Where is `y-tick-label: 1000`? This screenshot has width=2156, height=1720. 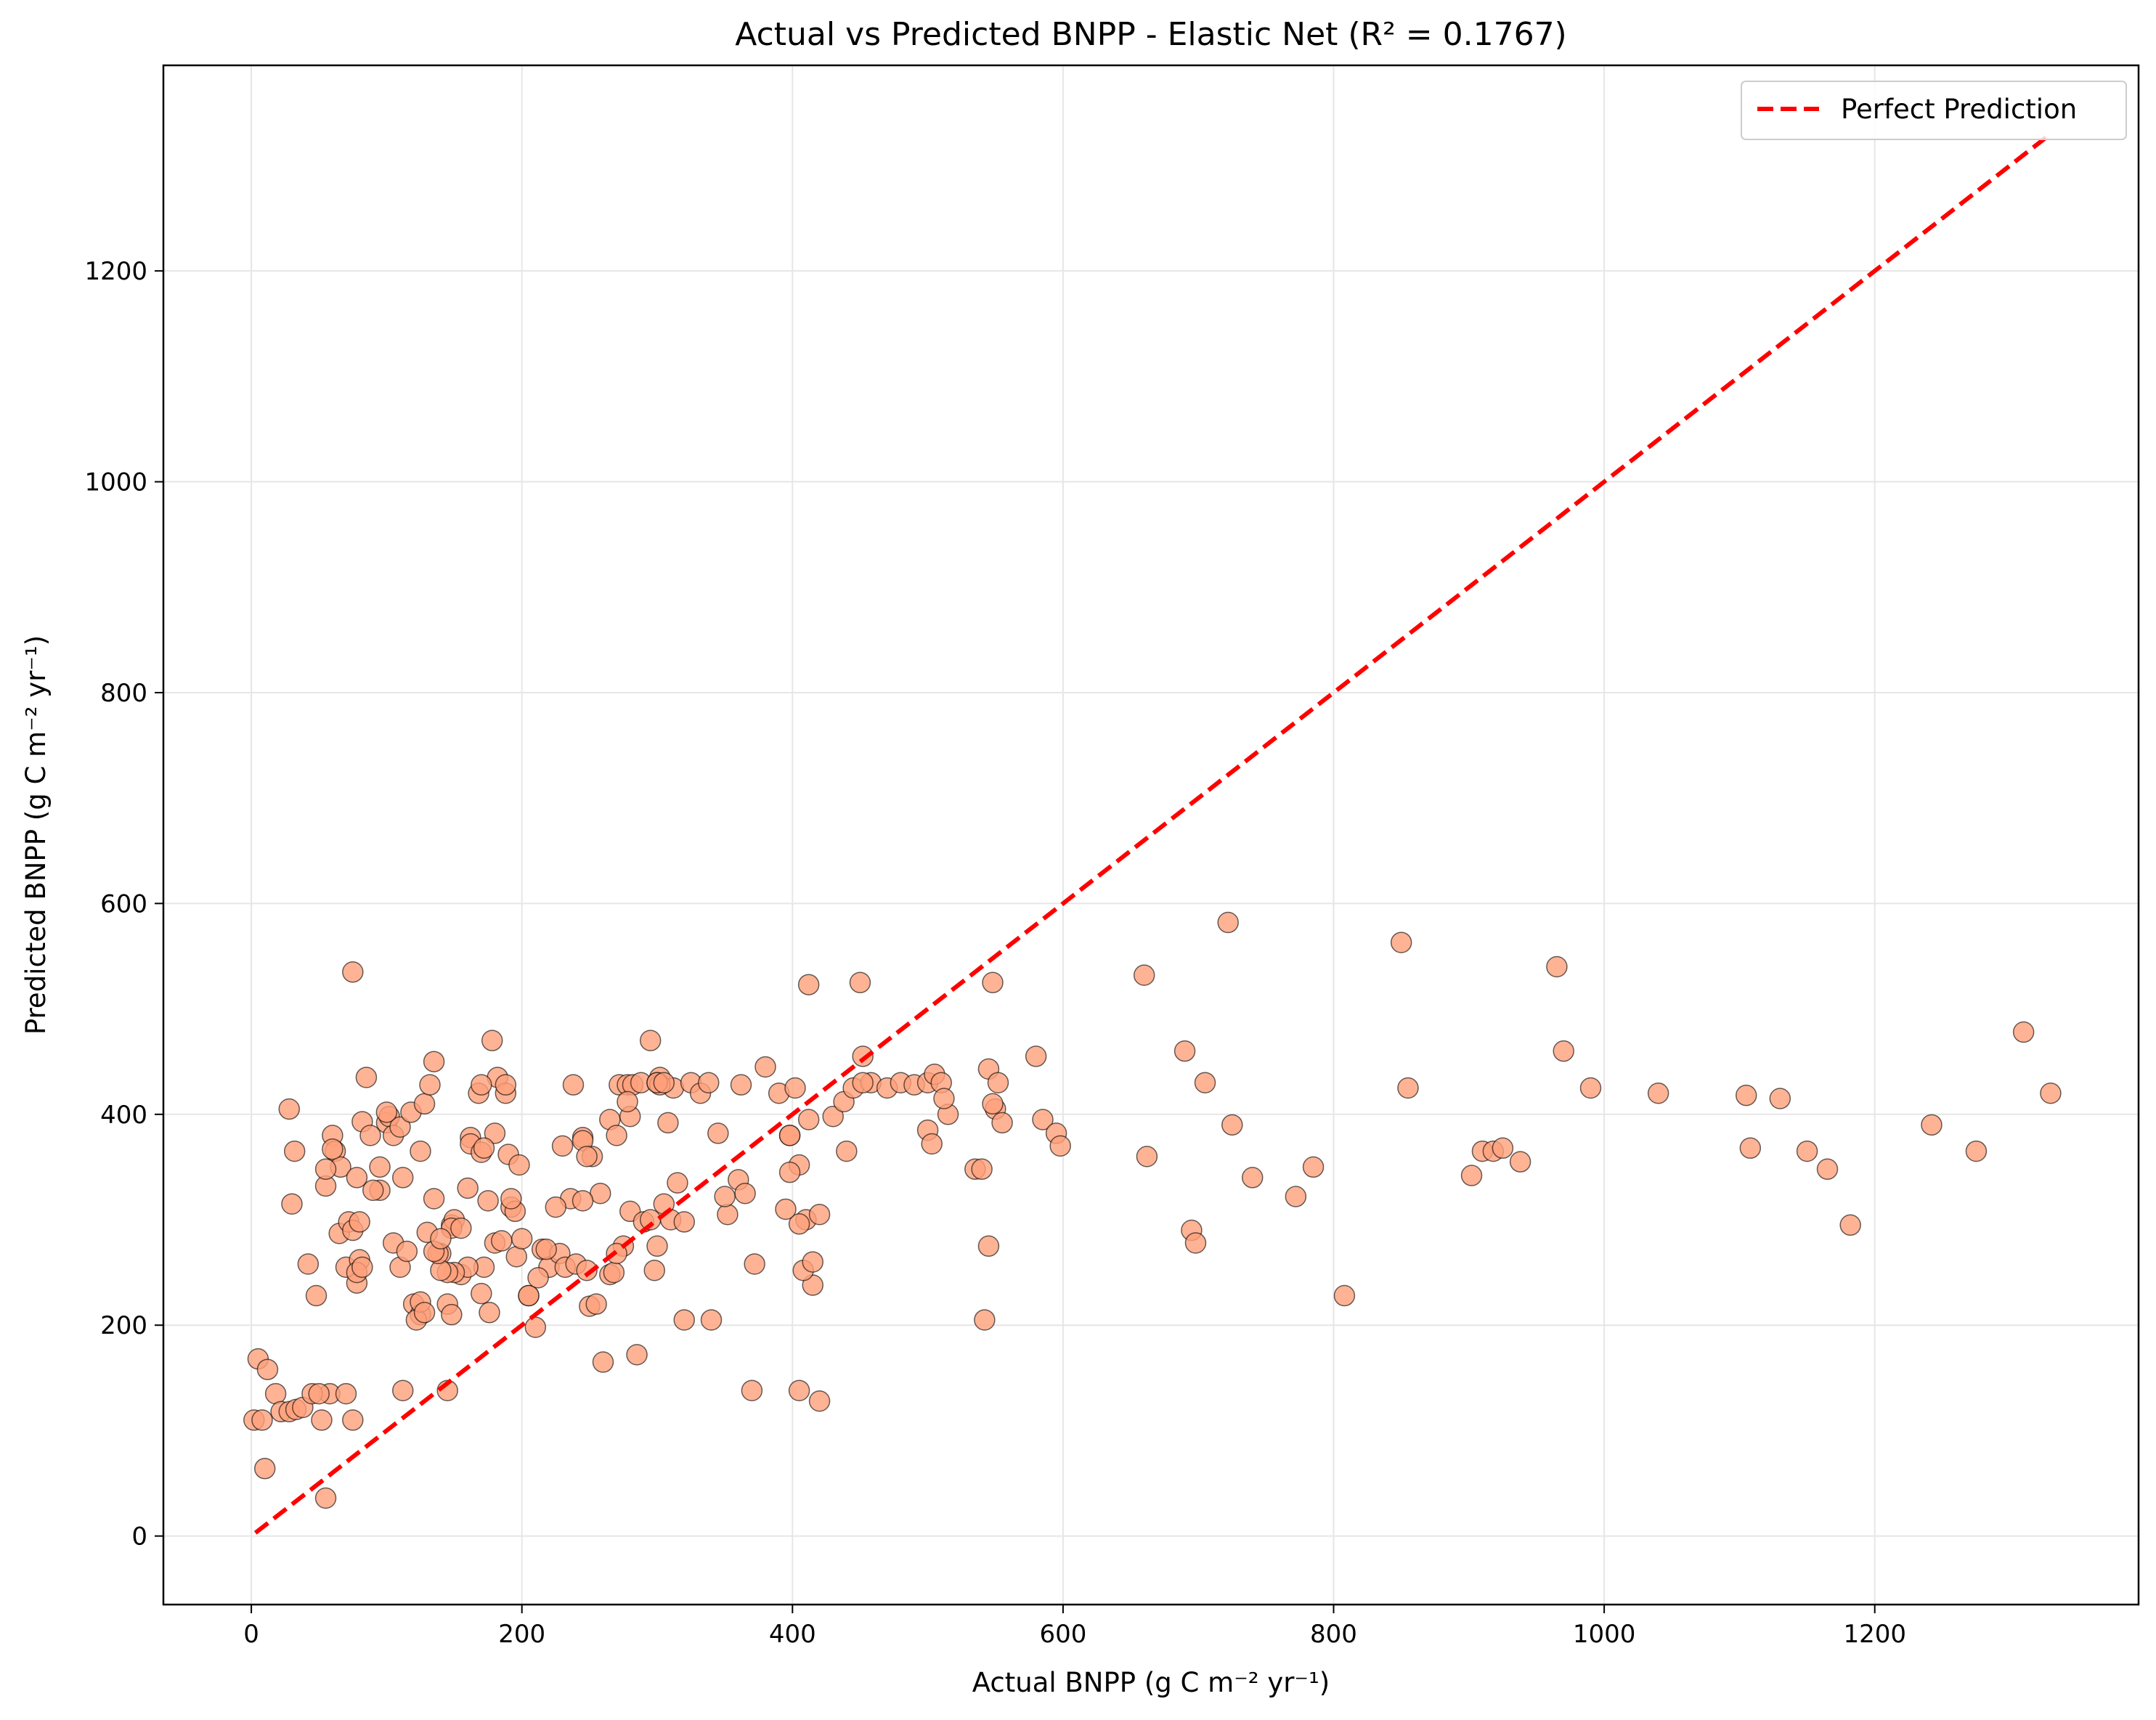 y-tick-label: 1000 is located at coordinates (115, 483).